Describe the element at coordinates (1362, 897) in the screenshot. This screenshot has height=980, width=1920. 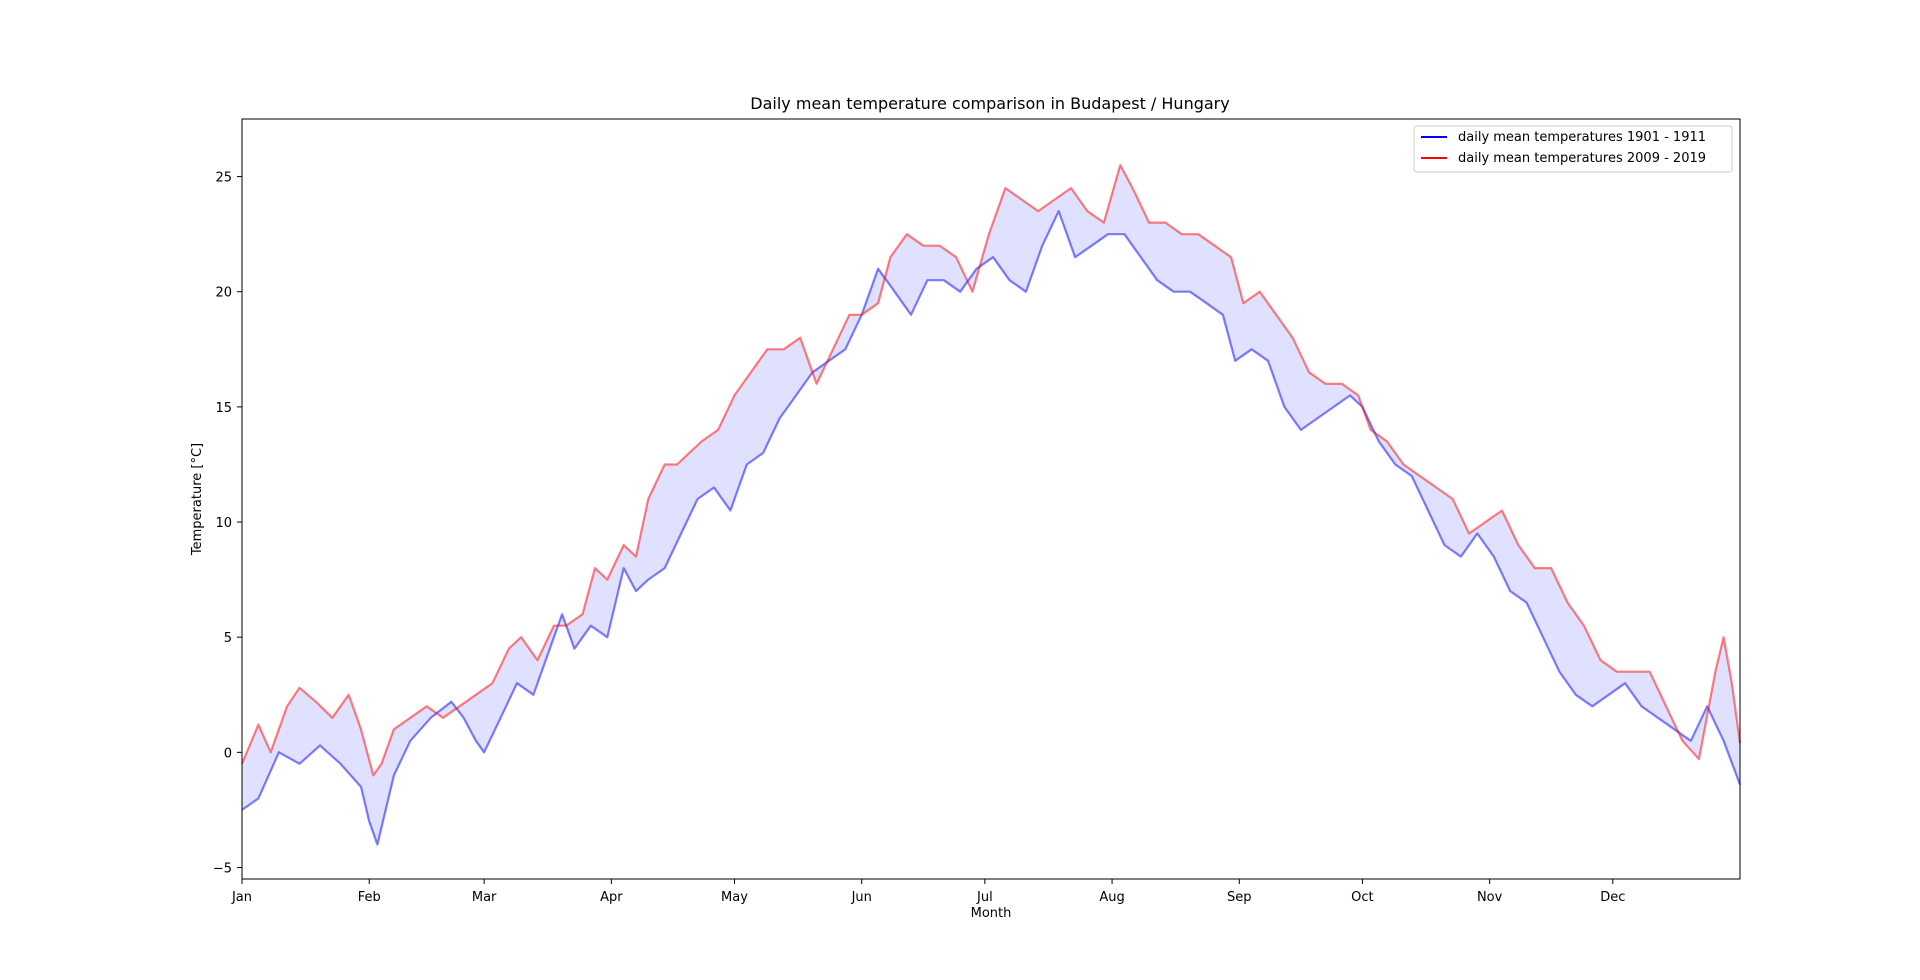
I see `x-tick-label: Oct` at that location.